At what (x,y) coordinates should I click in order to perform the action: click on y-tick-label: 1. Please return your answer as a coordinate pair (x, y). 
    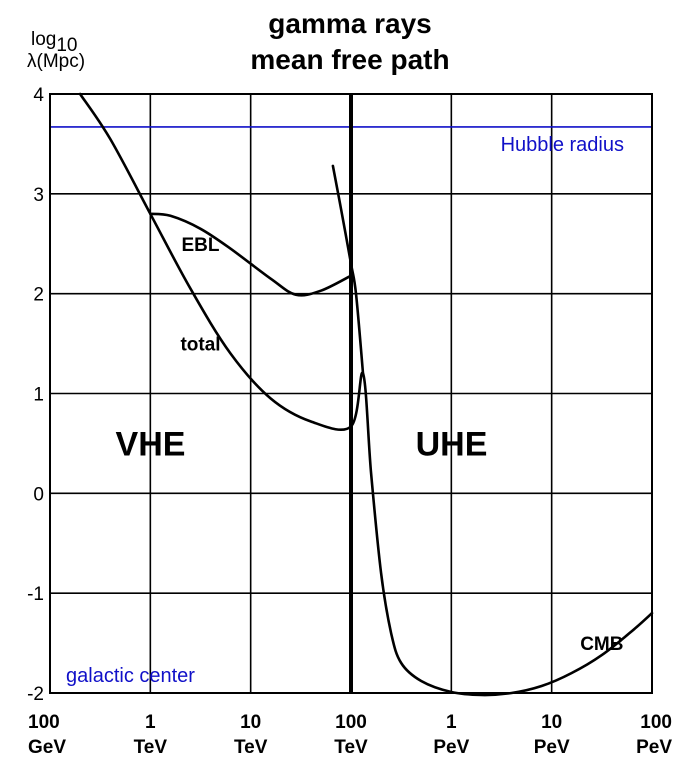
    Looking at the image, I should click on (38, 395).